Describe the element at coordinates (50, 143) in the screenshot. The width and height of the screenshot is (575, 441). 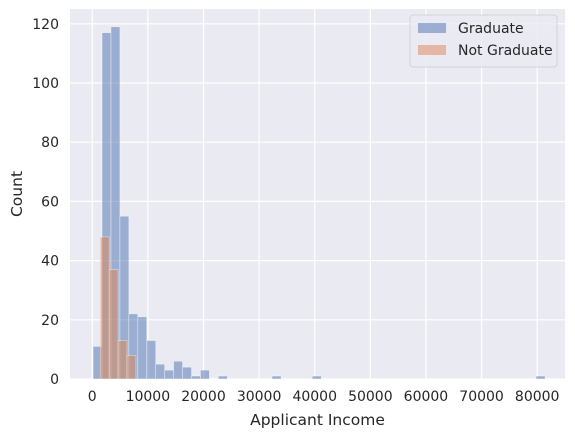
I see `y-tick-label: 80` at that location.